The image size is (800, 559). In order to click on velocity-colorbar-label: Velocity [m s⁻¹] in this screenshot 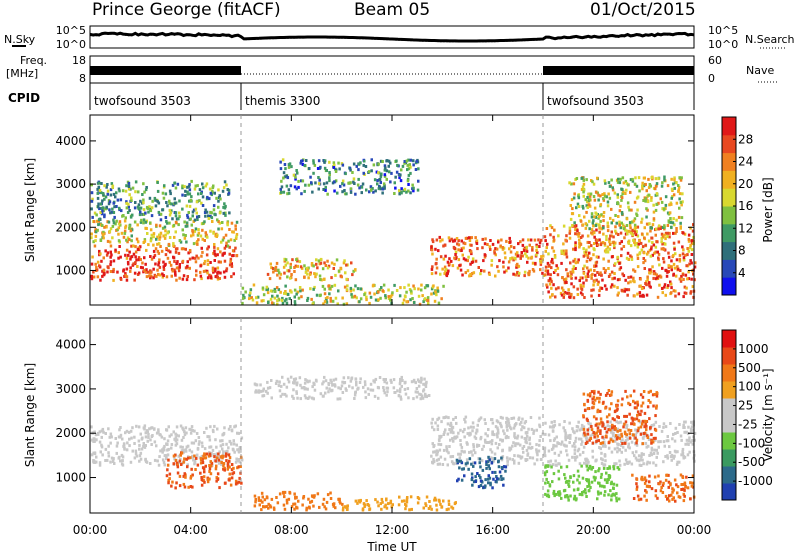, I will do `click(768, 414)`.